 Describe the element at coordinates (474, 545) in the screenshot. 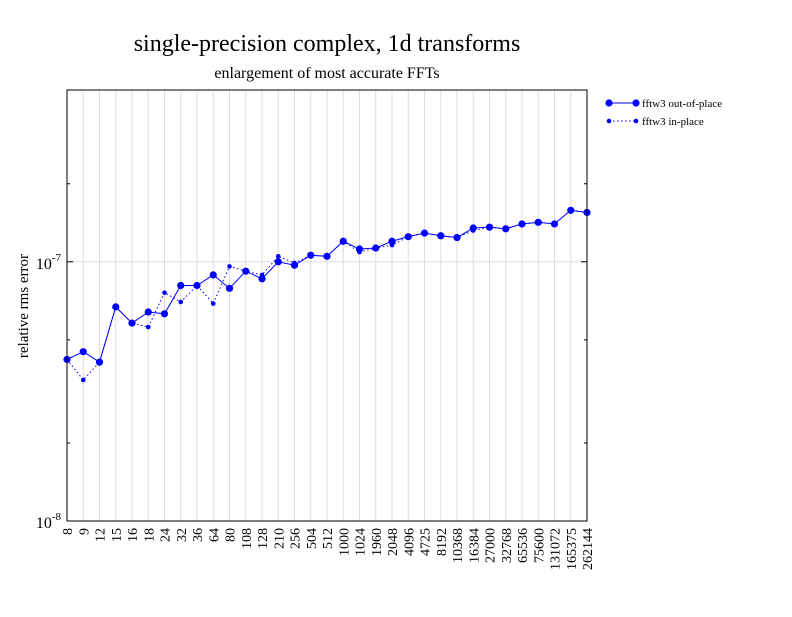

I see `x-tick-label: 16384` at that location.